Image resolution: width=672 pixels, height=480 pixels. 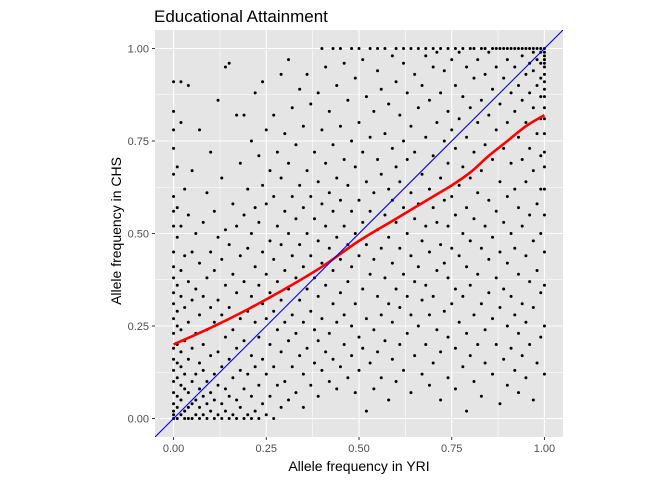 I want to click on y-tick-label: 0.50, so click(x=138, y=235).